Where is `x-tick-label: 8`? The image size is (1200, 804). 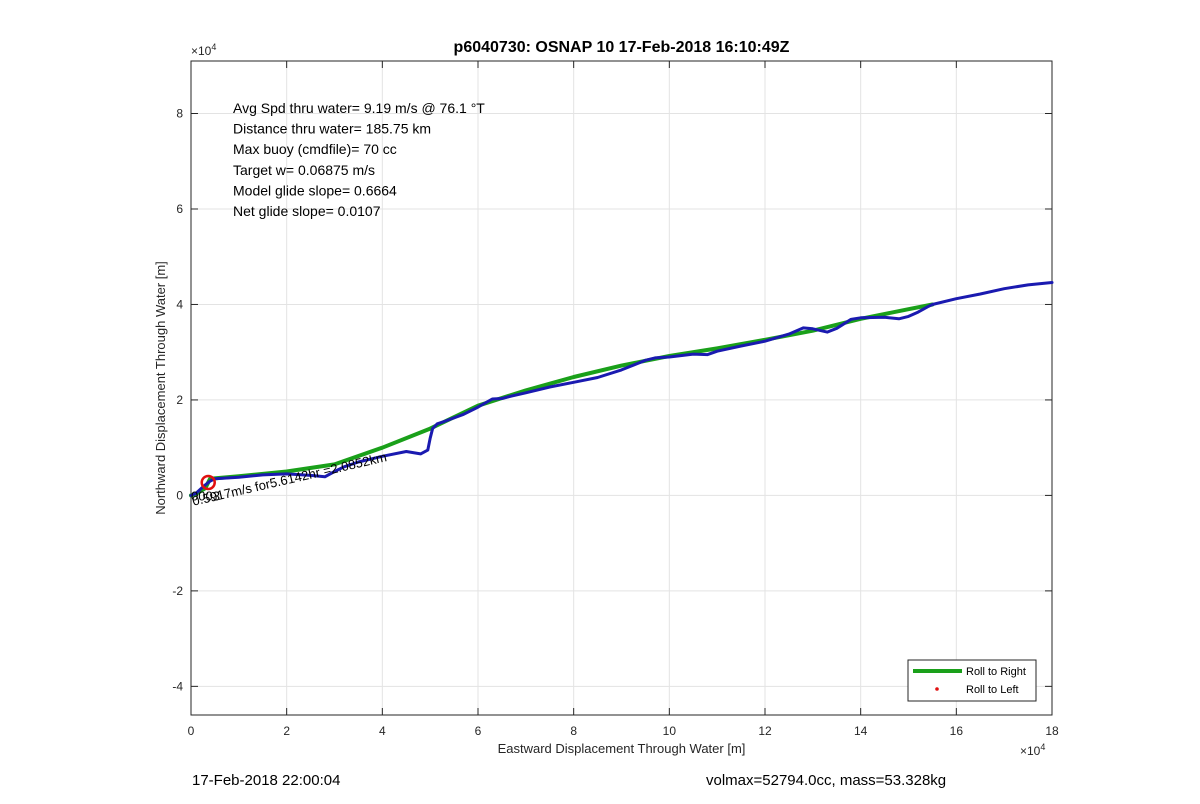
x-tick-label: 8 is located at coordinates (573, 731).